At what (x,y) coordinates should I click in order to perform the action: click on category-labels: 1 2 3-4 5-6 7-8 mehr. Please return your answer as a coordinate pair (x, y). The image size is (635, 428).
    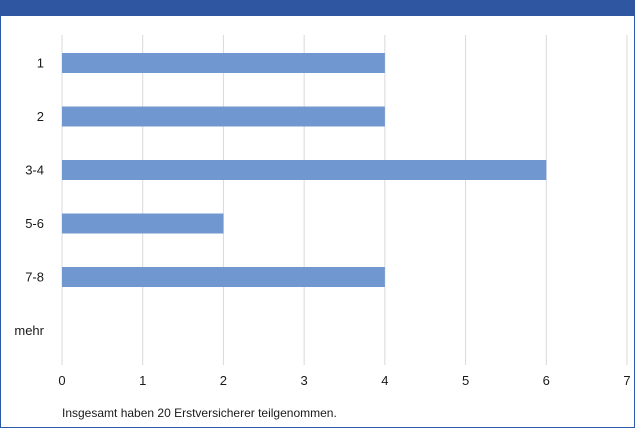
    Looking at the image, I should click on (29, 197).